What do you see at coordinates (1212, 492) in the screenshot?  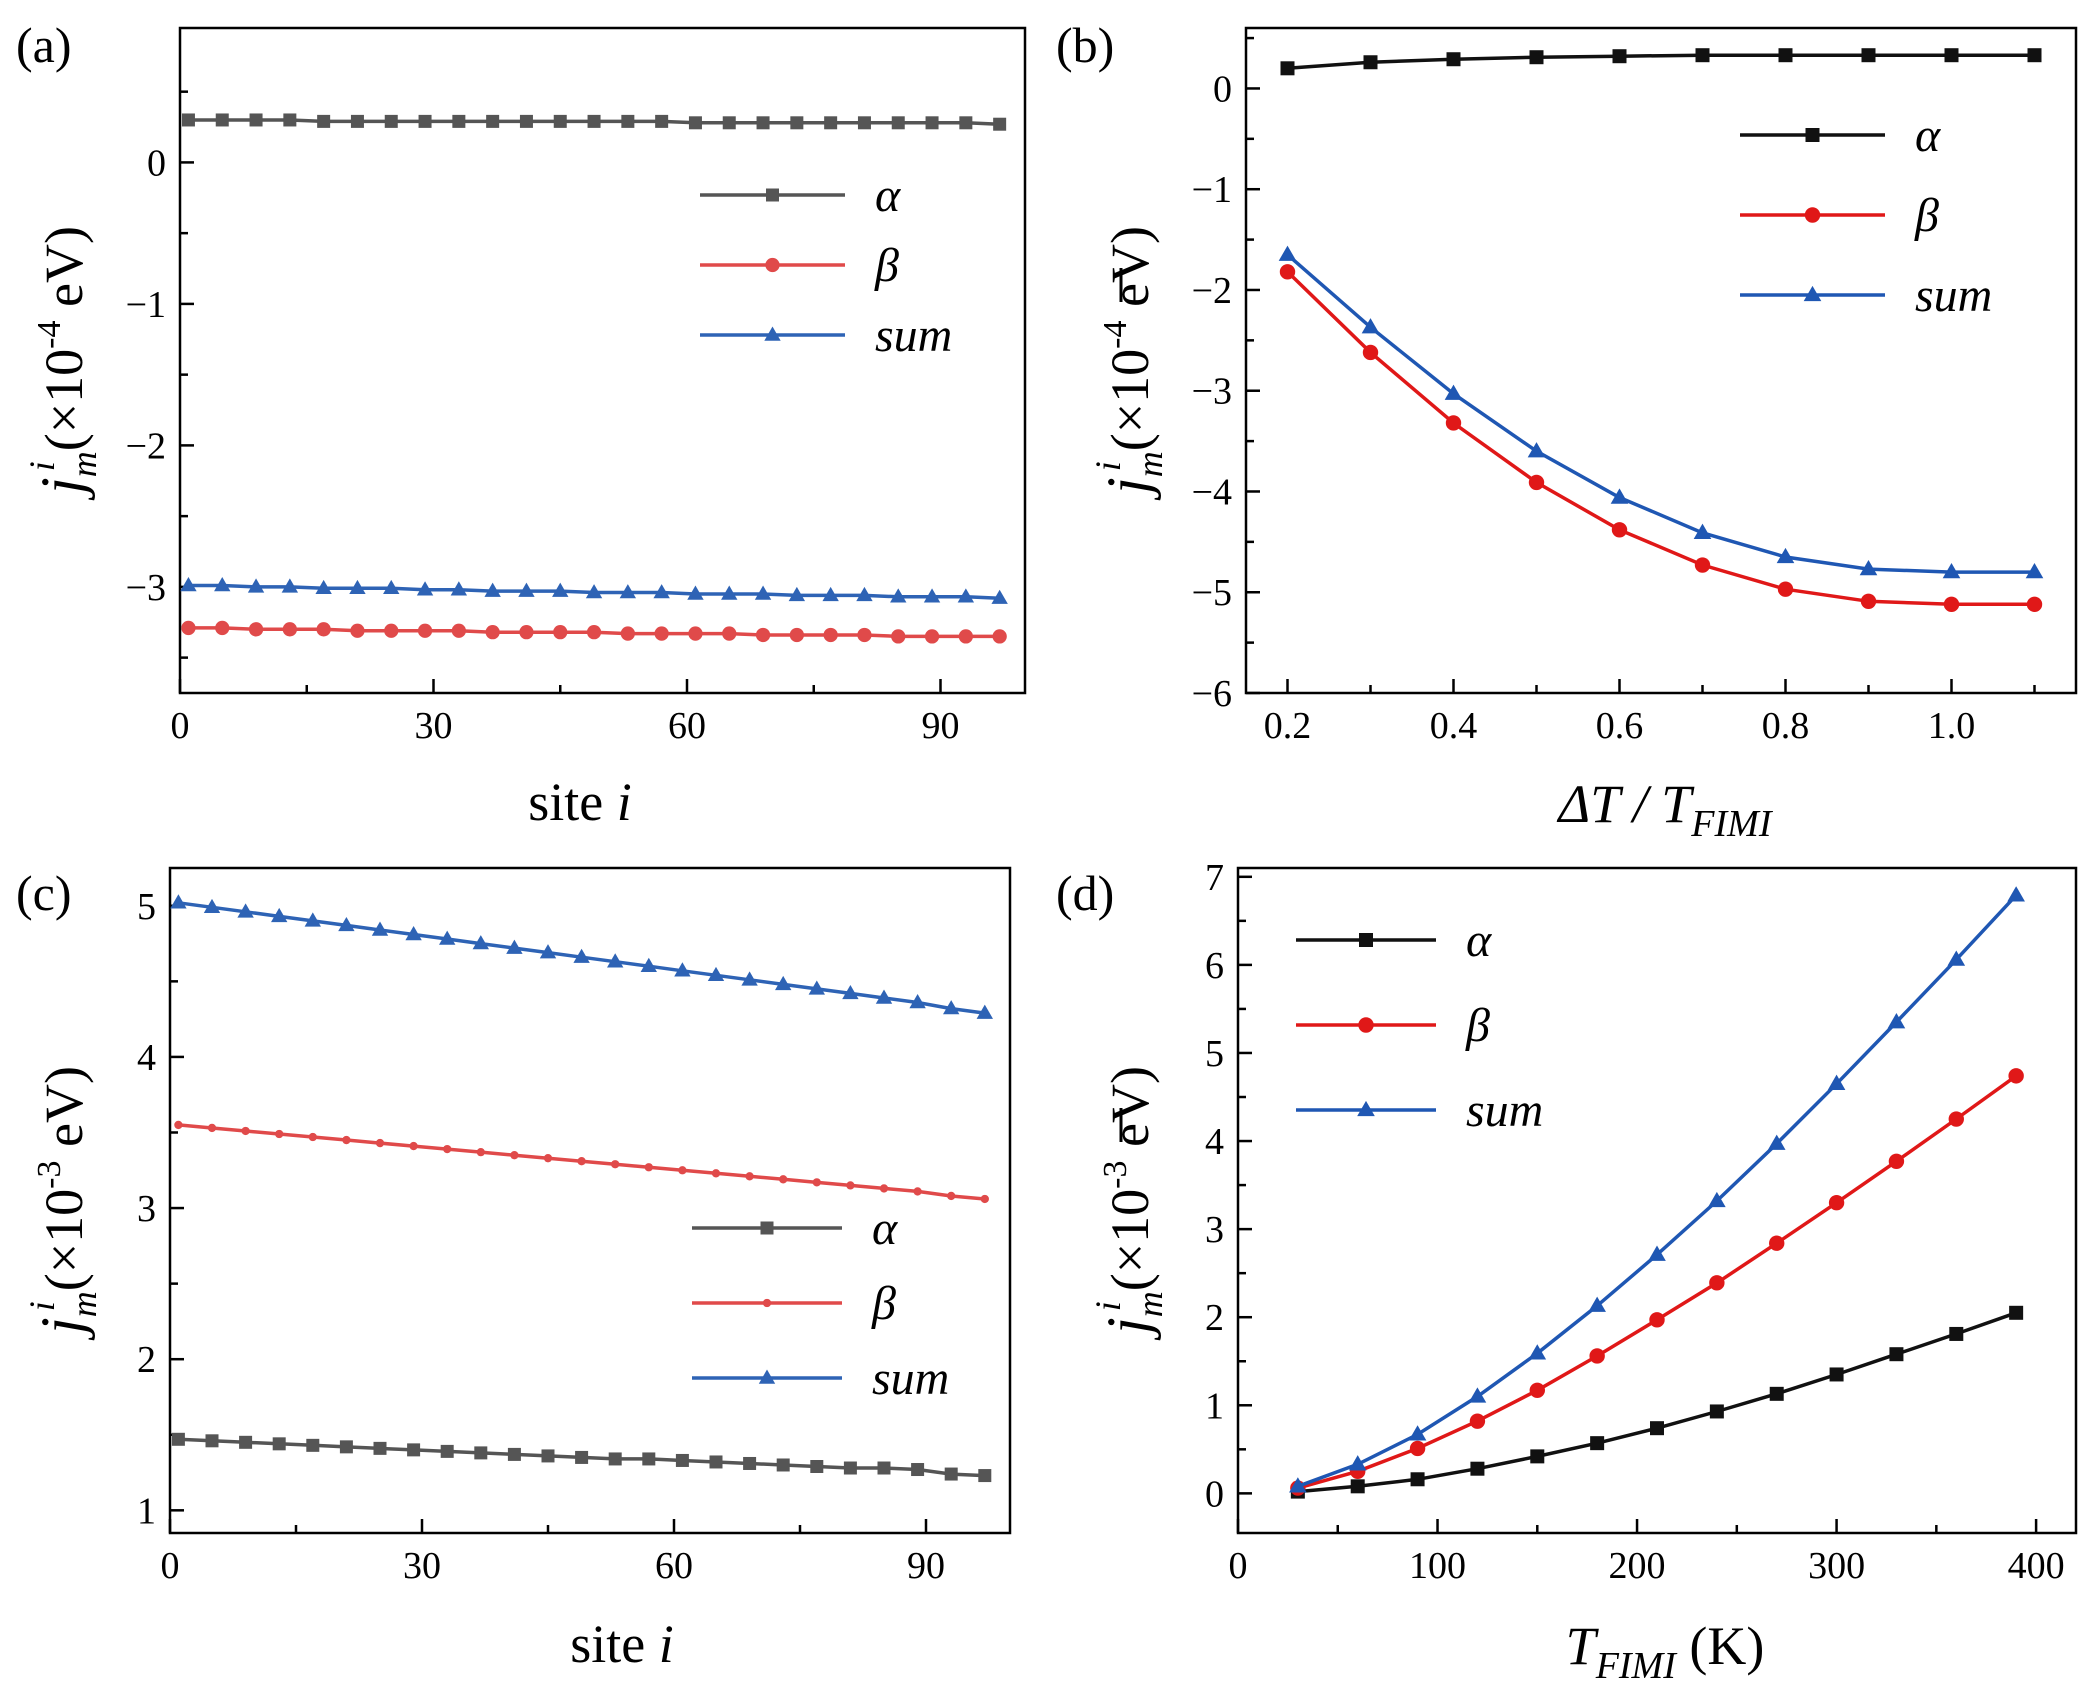 I see `panel-b-y-tick-label: −4` at bounding box center [1212, 492].